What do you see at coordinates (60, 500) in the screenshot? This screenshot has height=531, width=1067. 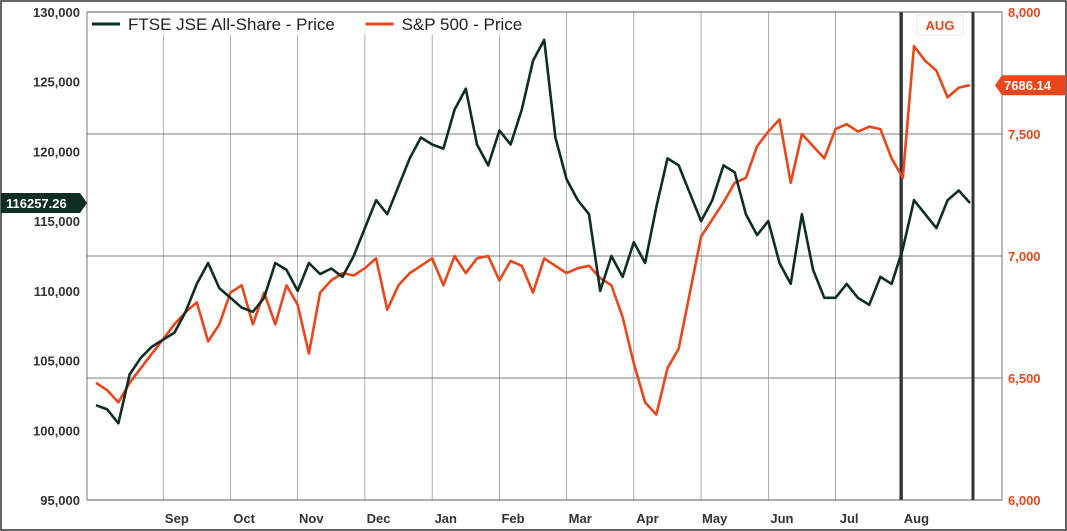 I see `left-tick-label: 95,000` at bounding box center [60, 500].